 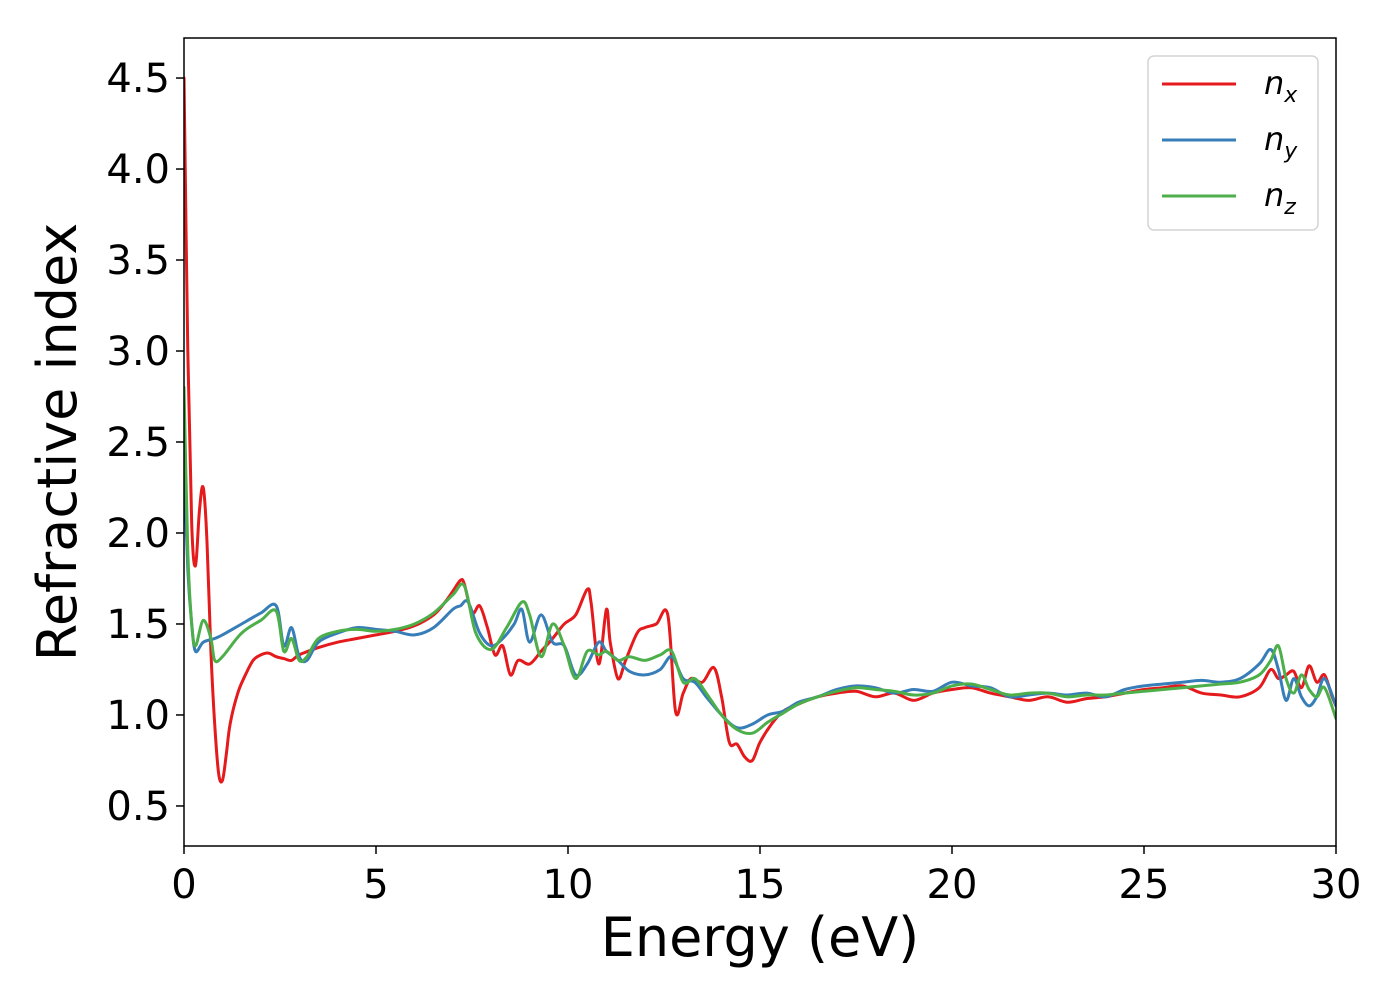 What do you see at coordinates (1290, 151) in the screenshot?
I see `legend-label-subscript: y` at bounding box center [1290, 151].